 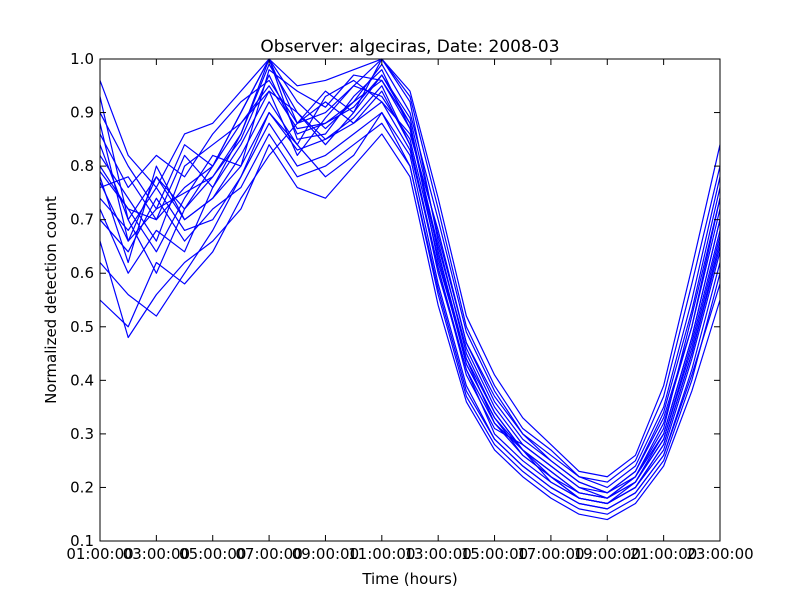 What do you see at coordinates (268, 554) in the screenshot?
I see `x-tick-label: 07:00:00` at bounding box center [268, 554].